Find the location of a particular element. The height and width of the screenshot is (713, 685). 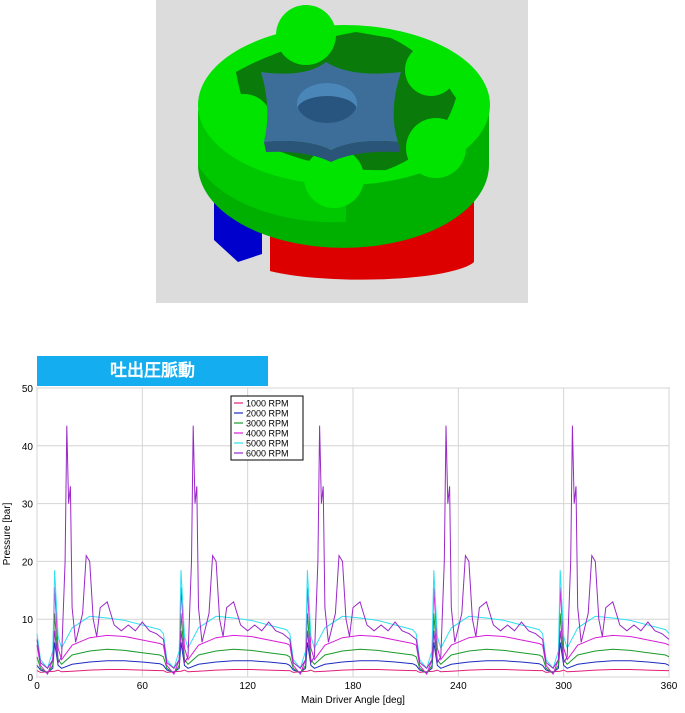

legend-label: 5000 RPM is located at coordinates (267, 444).